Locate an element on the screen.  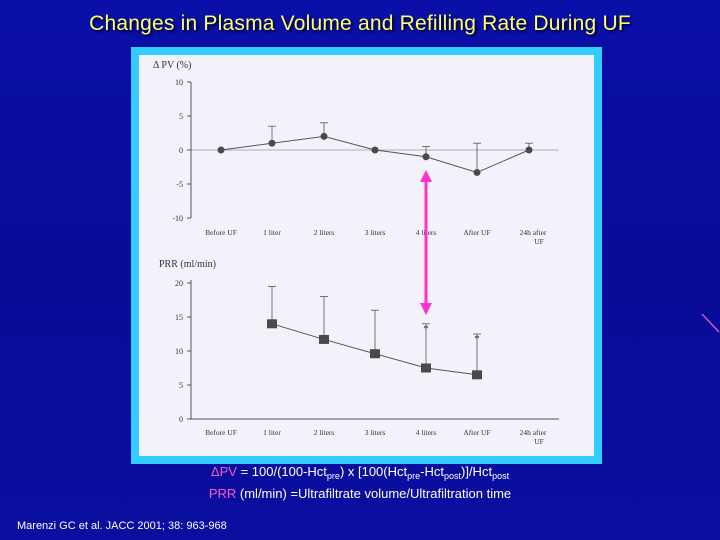
prr-ytick-label: 15 is located at coordinates (179, 317).